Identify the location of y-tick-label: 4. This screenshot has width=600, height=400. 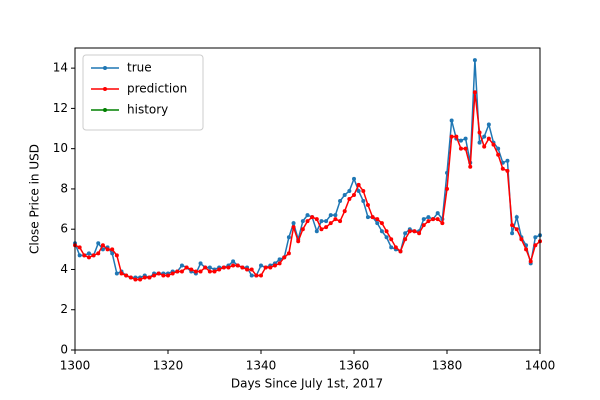
(64, 269).